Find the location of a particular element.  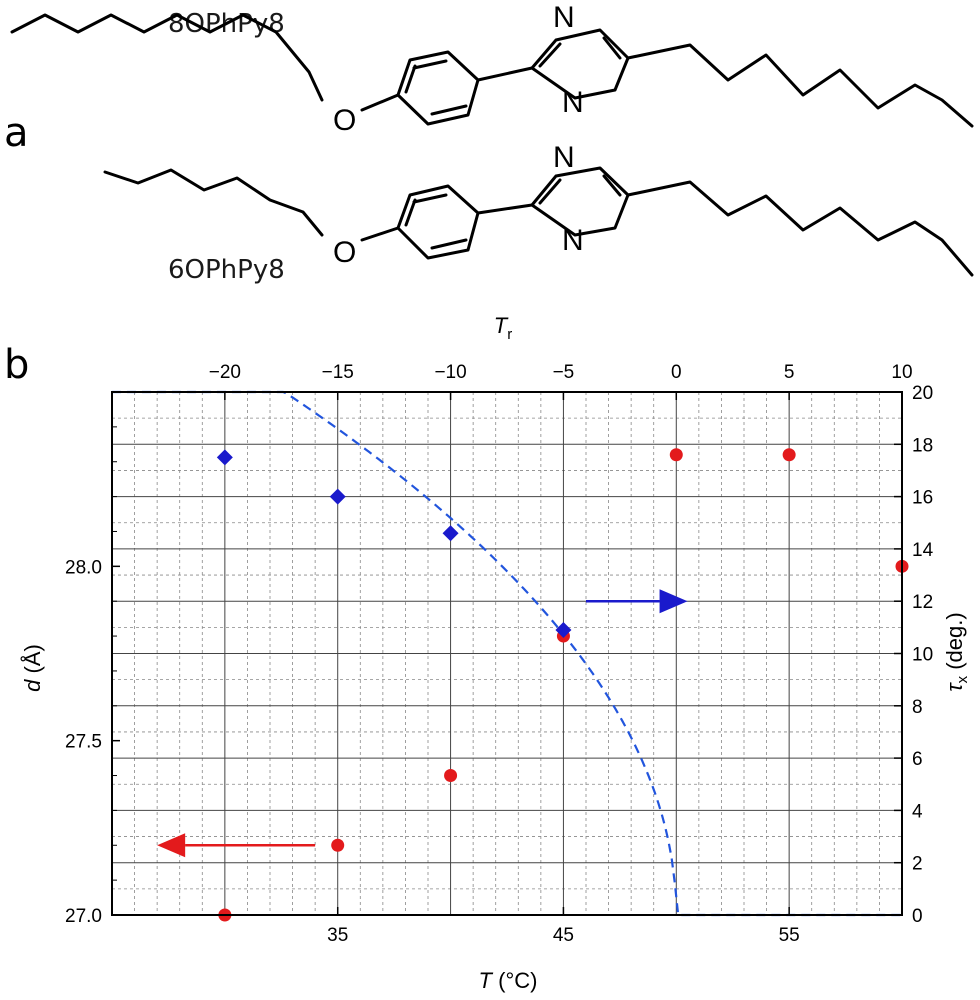

bottom-tick-label: 55 is located at coordinates (789, 935).